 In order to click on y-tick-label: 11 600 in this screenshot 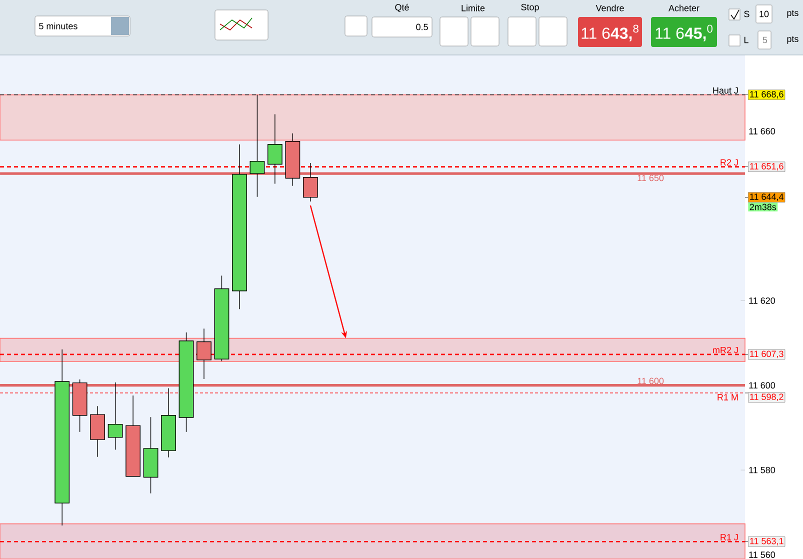, I will do `click(762, 385)`.